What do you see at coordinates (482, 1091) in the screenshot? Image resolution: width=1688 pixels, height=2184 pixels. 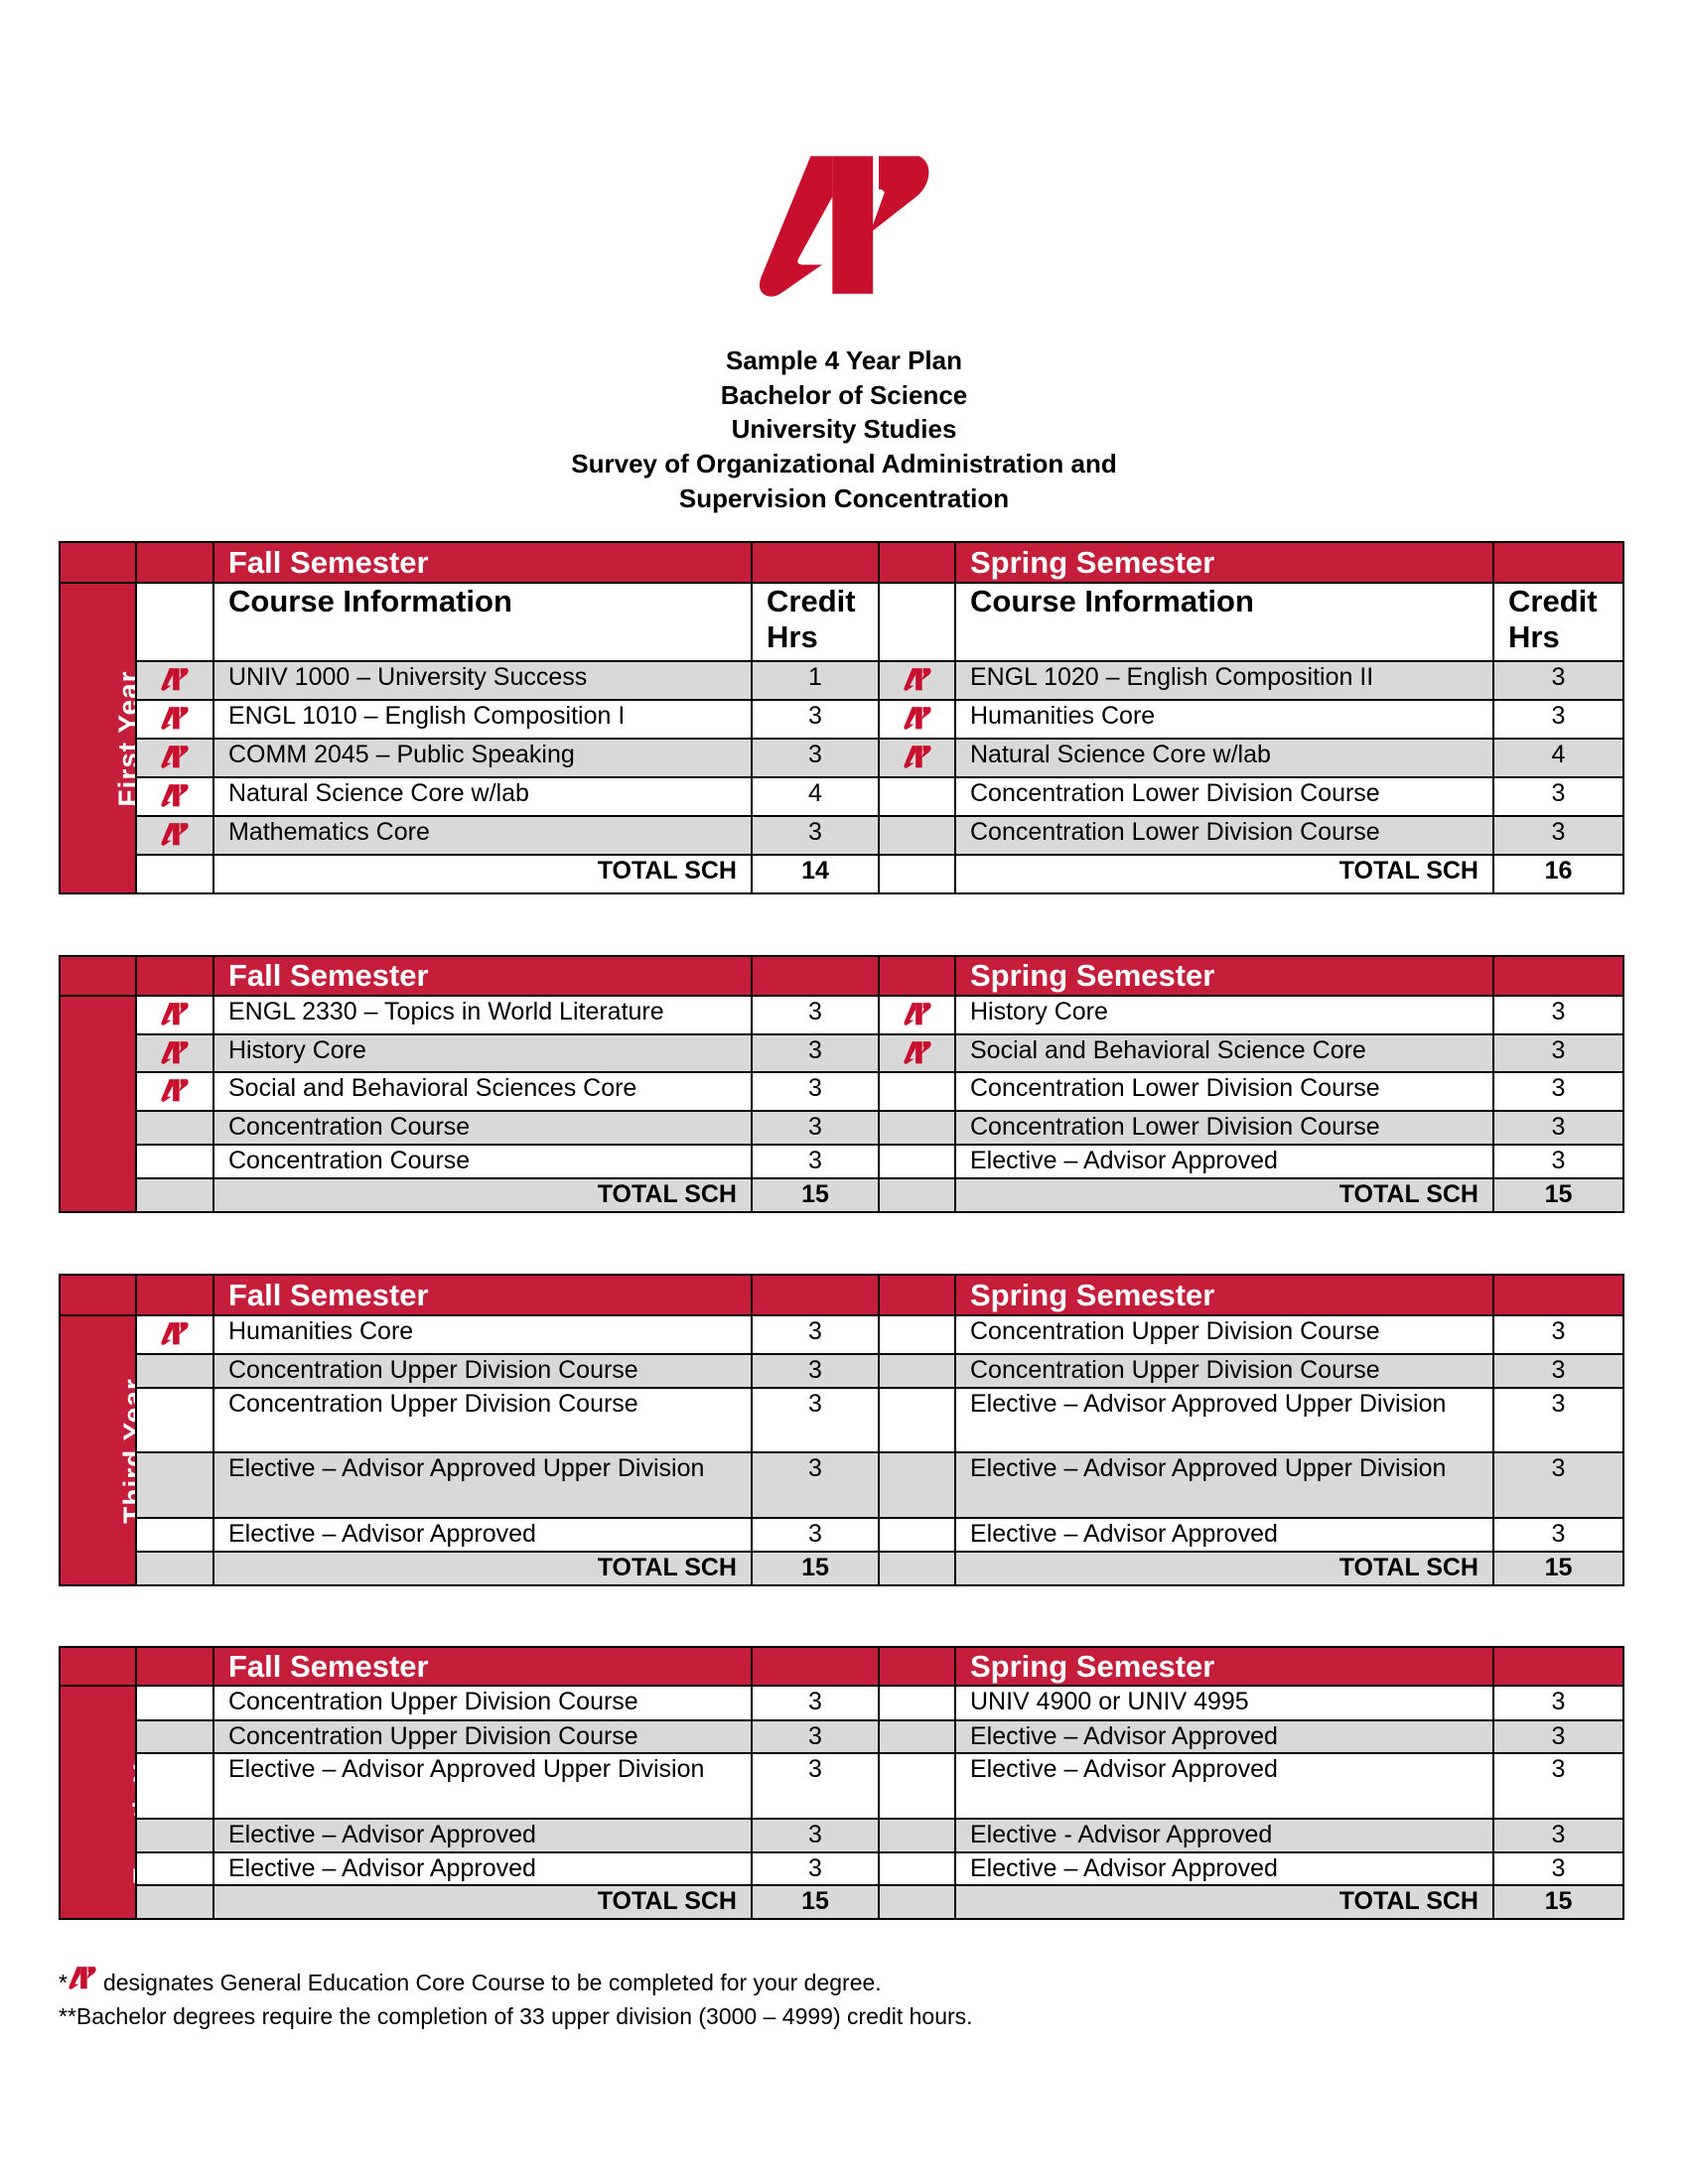 I see `fall-course-name: Social and Behavioral Sciences Core` at bounding box center [482, 1091].